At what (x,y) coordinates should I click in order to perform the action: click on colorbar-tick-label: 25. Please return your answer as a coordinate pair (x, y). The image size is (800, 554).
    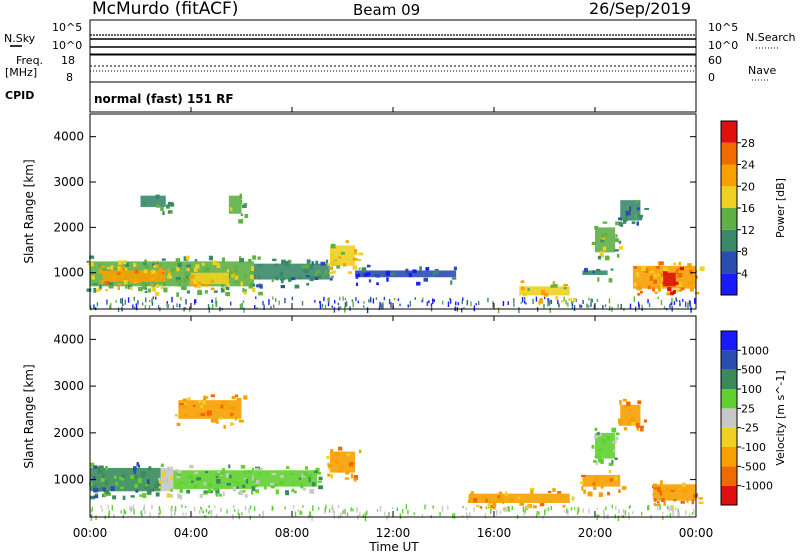
    Looking at the image, I should click on (748, 408).